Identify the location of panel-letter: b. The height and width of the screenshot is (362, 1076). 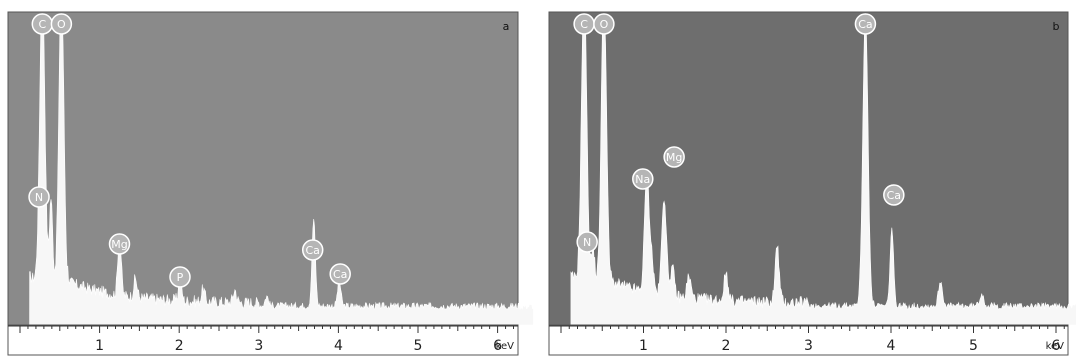
(1056, 26).